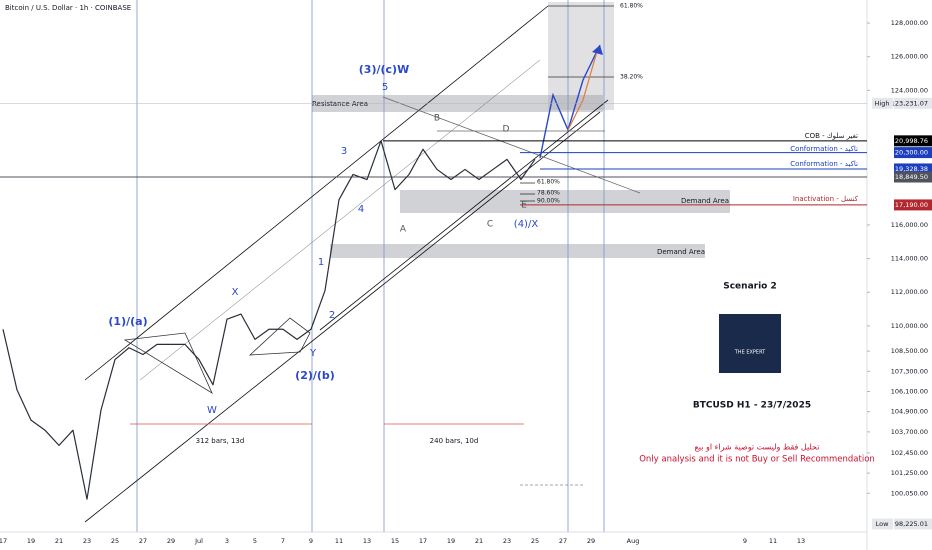 The image size is (932, 550). Describe the element at coordinates (909, 90) in the screenshot. I see `y-tick-label: 124,000.00` at that location.